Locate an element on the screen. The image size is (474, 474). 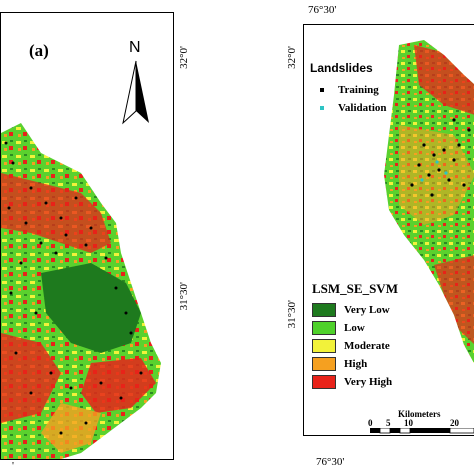
swatch-very-high is located at coordinates (324, 382).